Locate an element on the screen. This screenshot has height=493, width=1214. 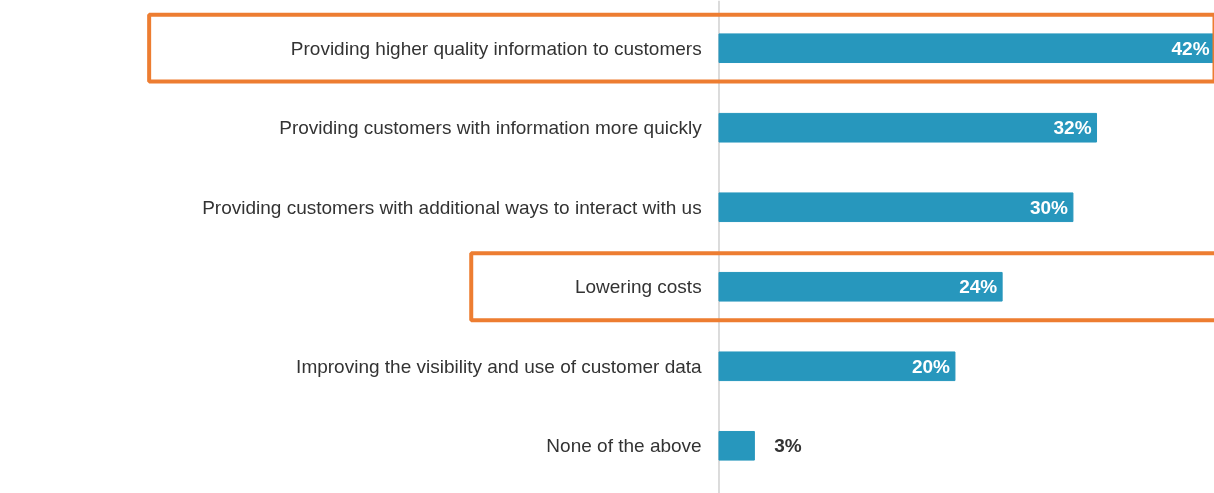
data-label: 3% is located at coordinates (788, 446).